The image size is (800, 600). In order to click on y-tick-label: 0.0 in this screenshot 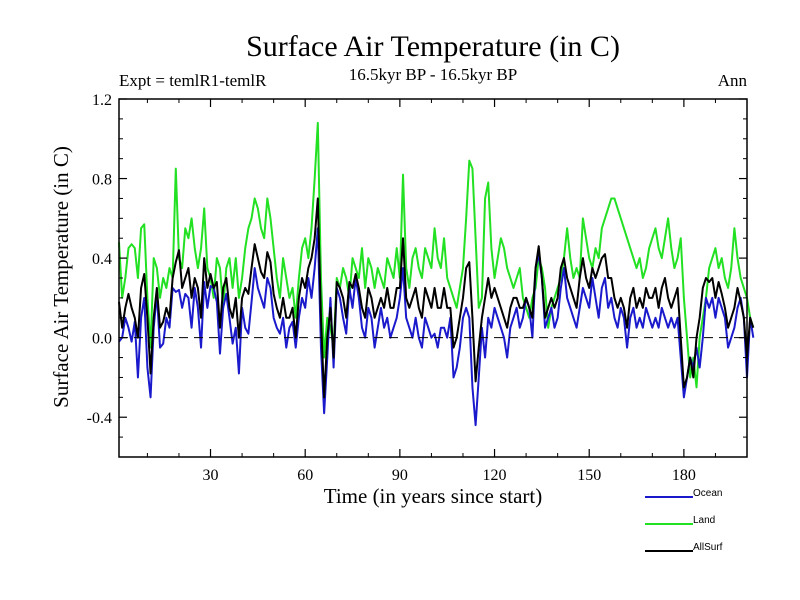, I will do `click(102, 339)`.